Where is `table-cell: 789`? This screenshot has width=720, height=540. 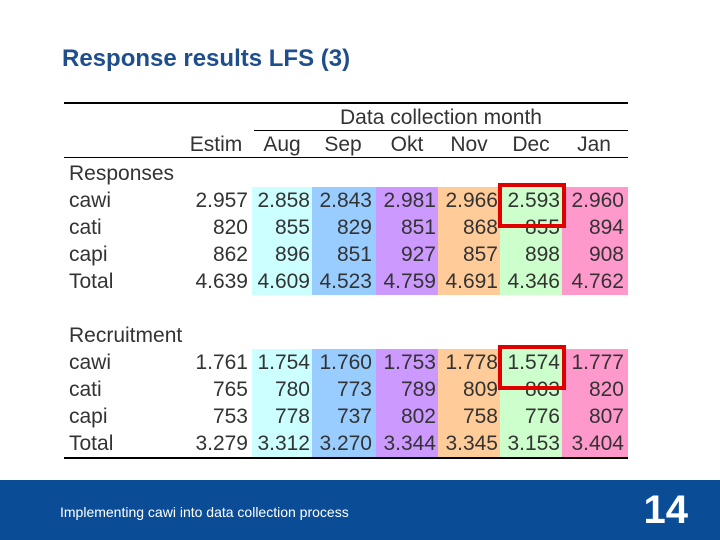 table-cell: 789 is located at coordinates (418, 389).